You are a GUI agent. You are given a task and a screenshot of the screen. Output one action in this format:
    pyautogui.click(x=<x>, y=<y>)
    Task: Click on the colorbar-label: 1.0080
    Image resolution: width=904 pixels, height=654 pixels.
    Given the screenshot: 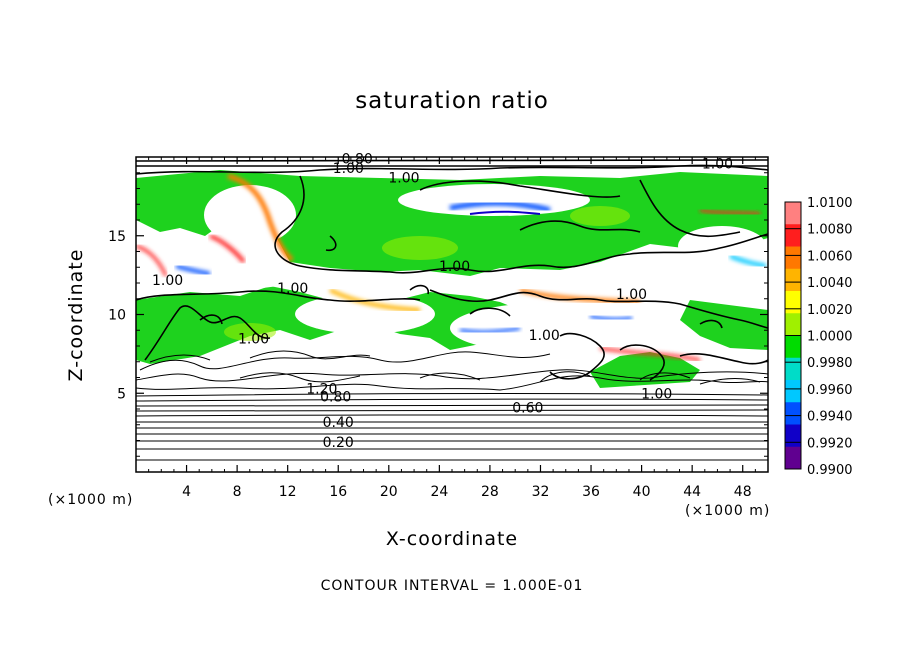 What is the action you would take?
    pyautogui.click(x=830, y=230)
    